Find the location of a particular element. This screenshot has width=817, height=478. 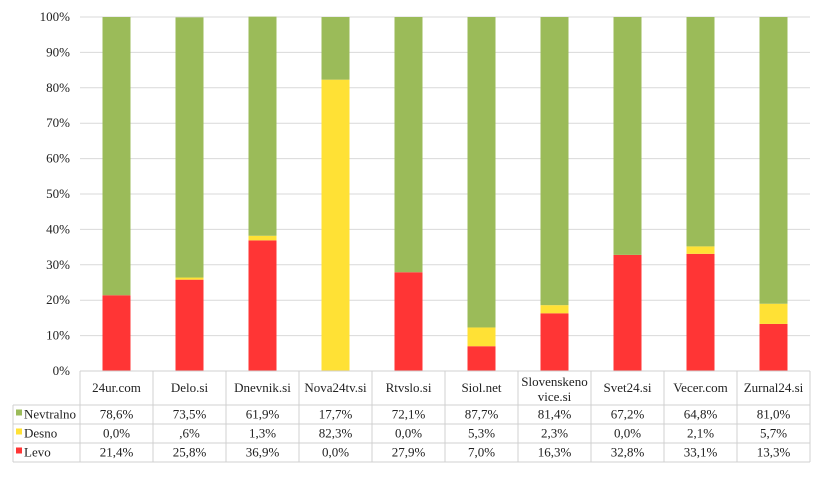

y-tick-label: 70% is located at coordinates (58, 122).